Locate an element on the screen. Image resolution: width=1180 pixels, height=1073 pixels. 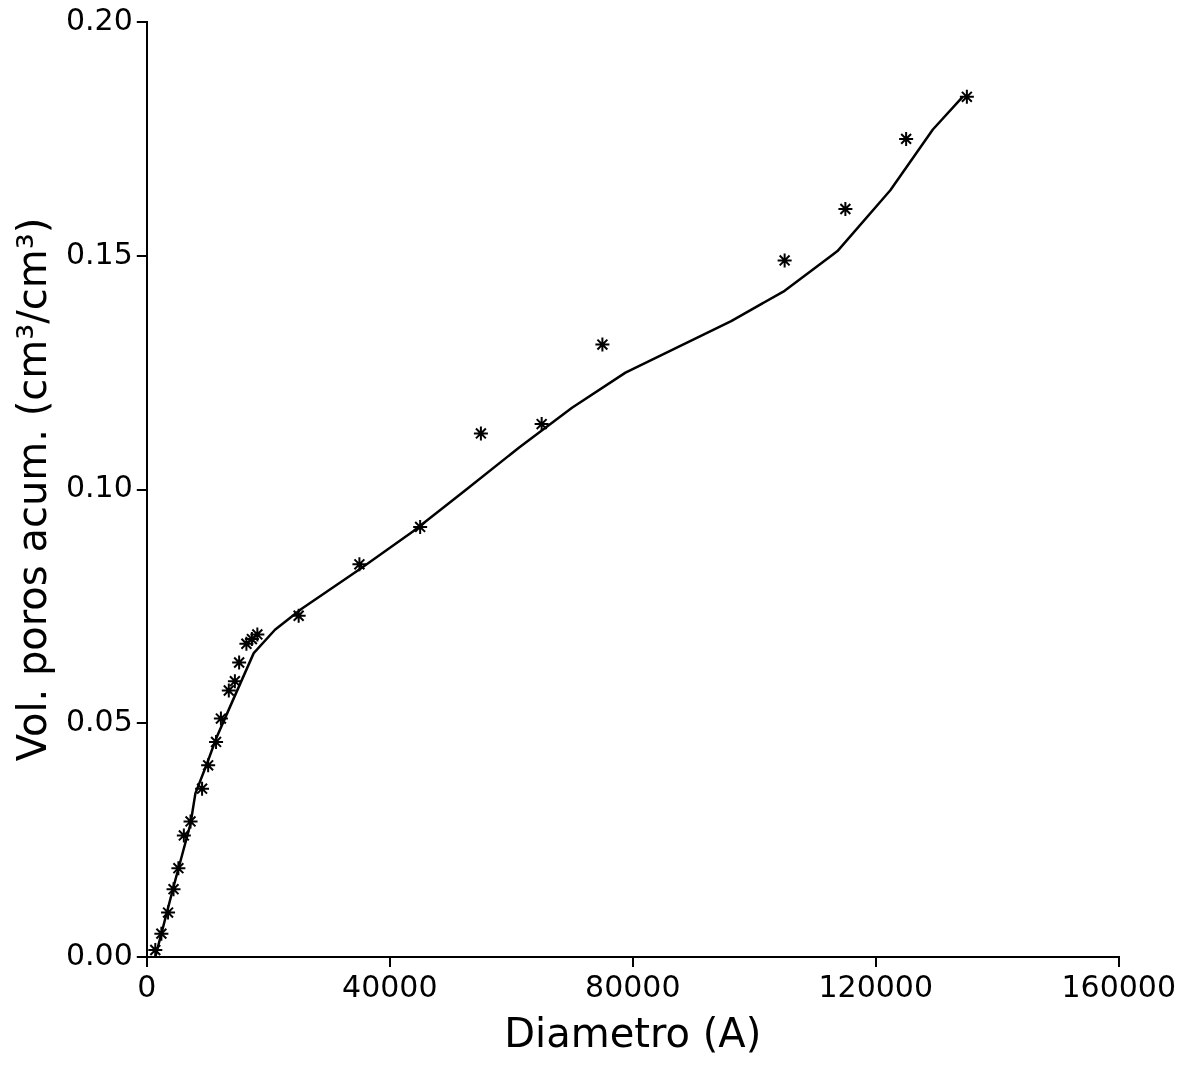
x-tick-label: 40000 is located at coordinates (390, 986).